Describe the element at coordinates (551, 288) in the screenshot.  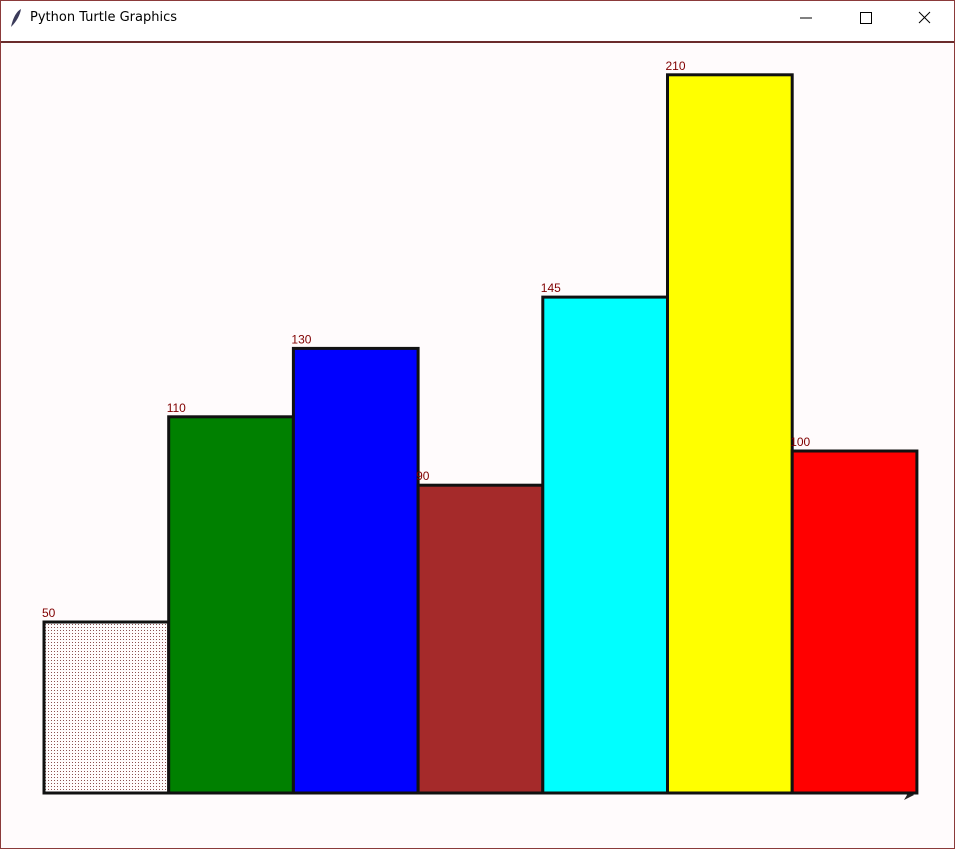
I see `bar-value-label: 145` at that location.